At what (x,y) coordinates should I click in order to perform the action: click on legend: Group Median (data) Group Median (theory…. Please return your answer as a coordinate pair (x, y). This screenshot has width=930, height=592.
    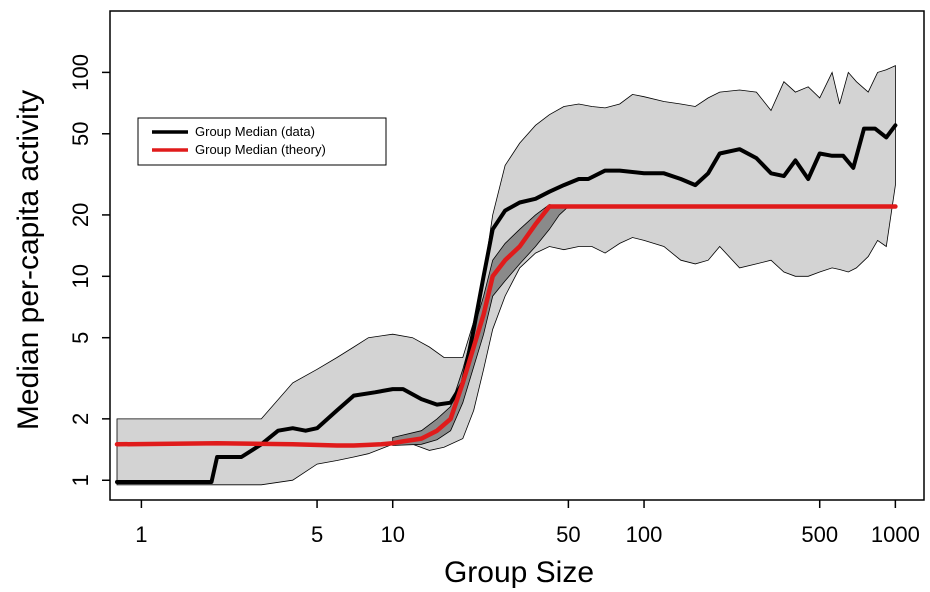
    Looking at the image, I should click on (262, 141).